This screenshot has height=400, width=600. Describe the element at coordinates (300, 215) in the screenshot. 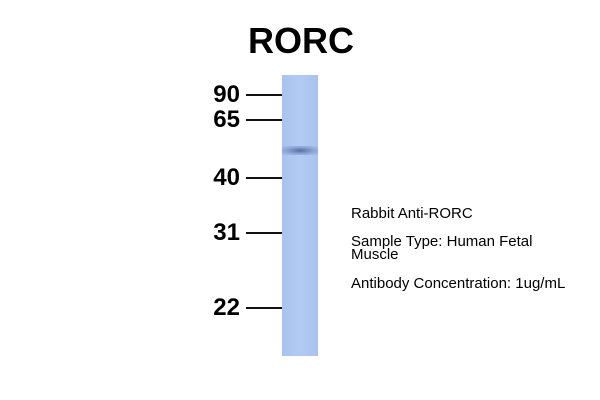

I see `blot-lane` at that location.